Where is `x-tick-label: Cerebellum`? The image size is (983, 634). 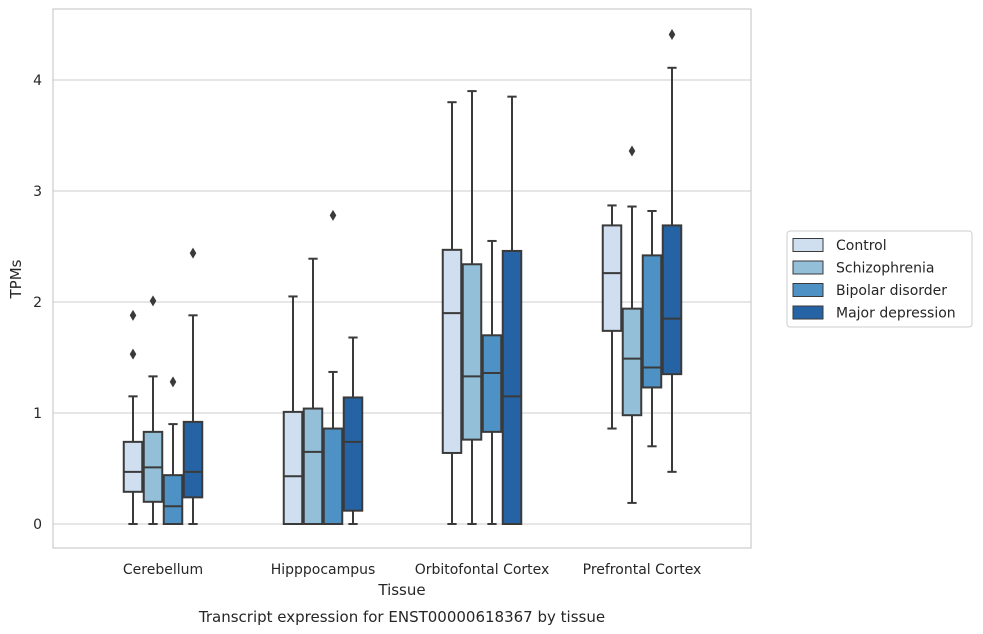
x-tick-label: Cerebellum is located at coordinates (163, 570).